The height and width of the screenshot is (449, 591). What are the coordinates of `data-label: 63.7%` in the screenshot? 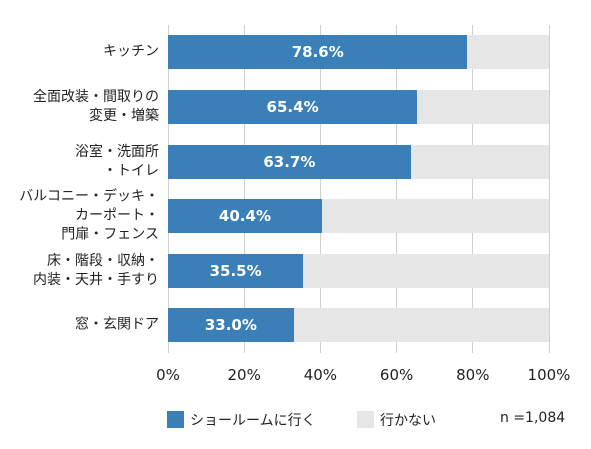 It's located at (289, 161).